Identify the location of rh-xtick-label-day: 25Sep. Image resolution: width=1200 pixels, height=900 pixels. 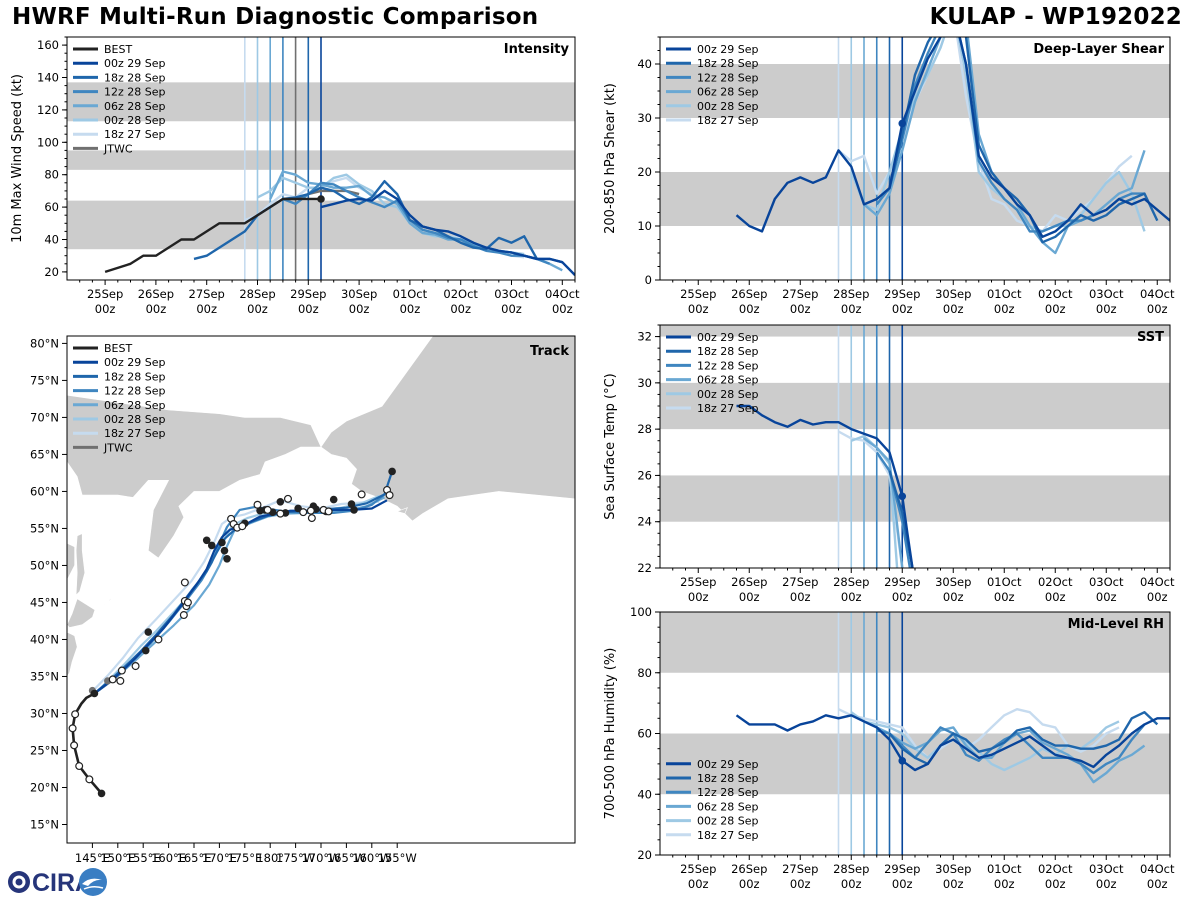
(698, 869).